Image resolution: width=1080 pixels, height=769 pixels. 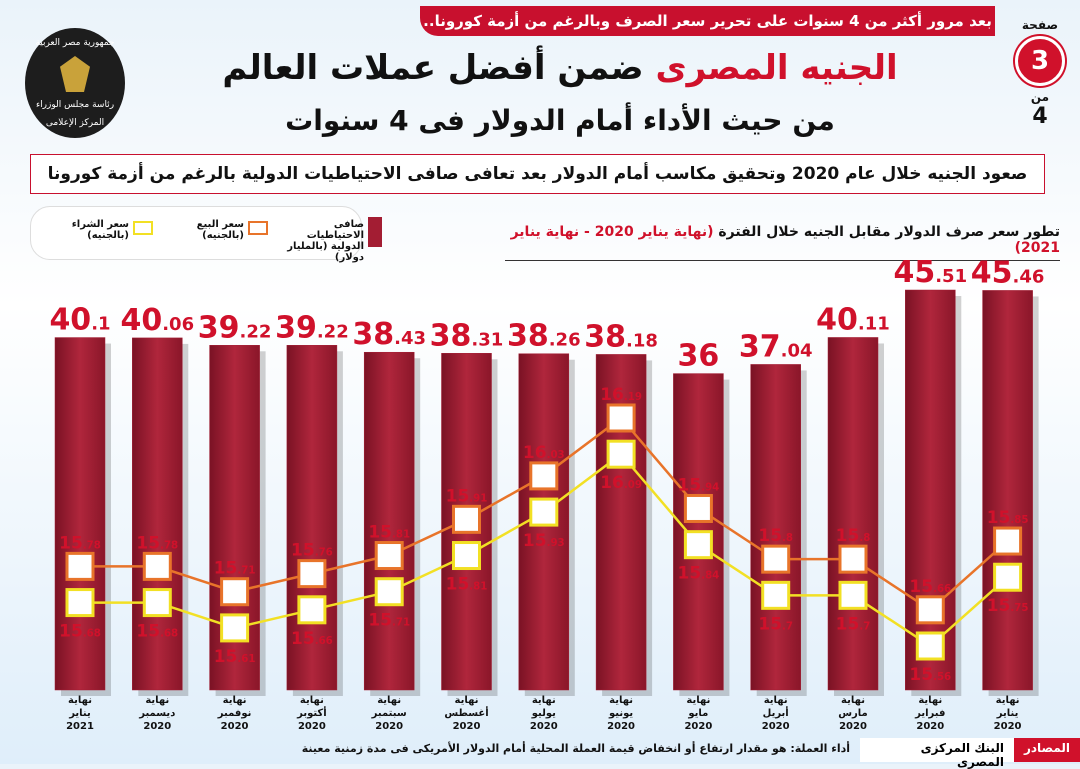 What do you see at coordinates (235, 657) in the screenshot?
I see `line-value-label: 15.61` at bounding box center [235, 657].